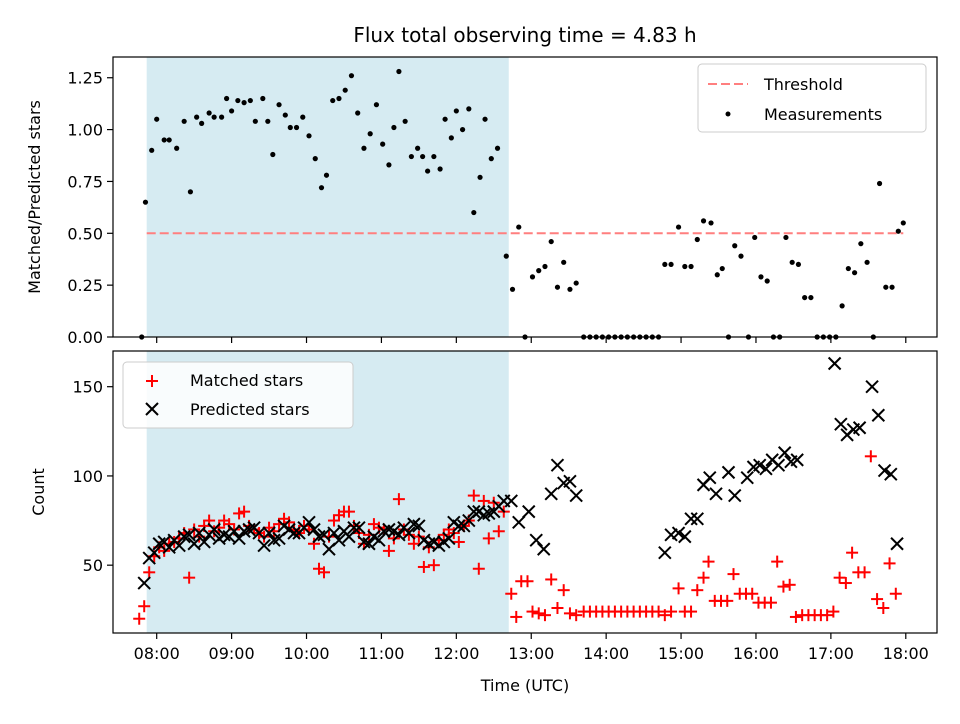 This screenshot has height=724, width=960. Describe the element at coordinates (85, 181) in the screenshot. I see `y-tick-label: 0.75` at that location.